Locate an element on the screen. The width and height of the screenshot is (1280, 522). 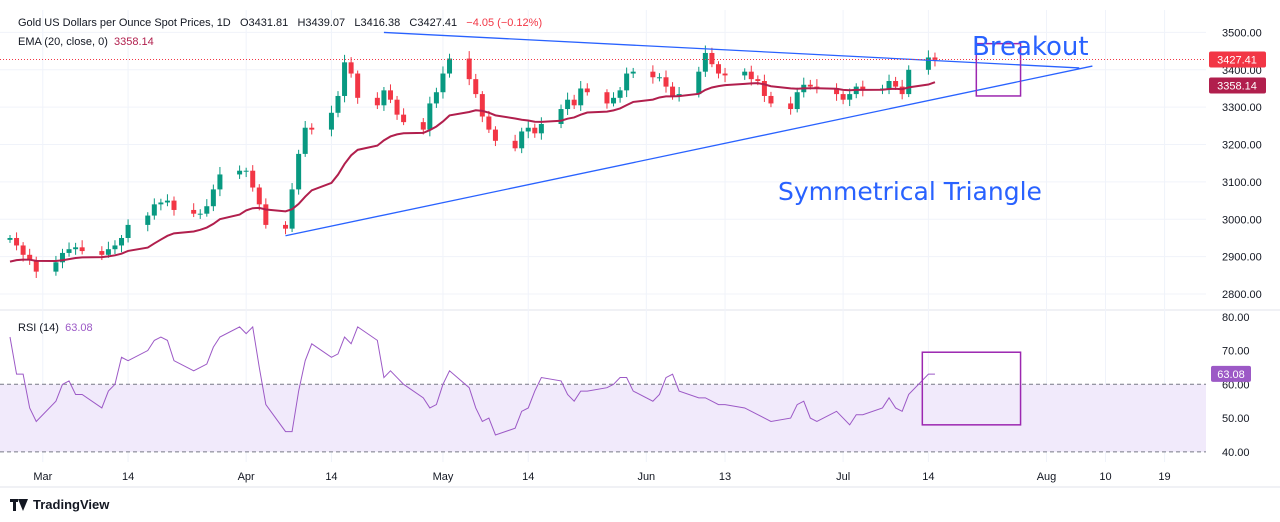
price-tick-label: 3400.00 is located at coordinates (1242, 71).